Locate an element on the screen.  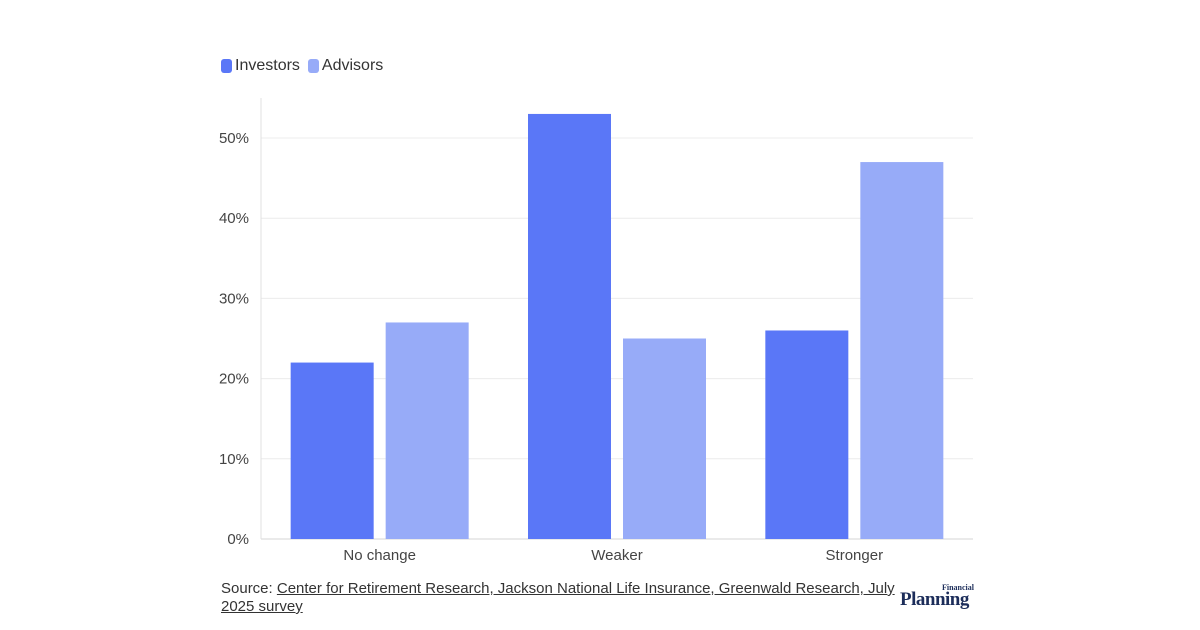
logo-big-text: Planning is located at coordinates (934, 599).